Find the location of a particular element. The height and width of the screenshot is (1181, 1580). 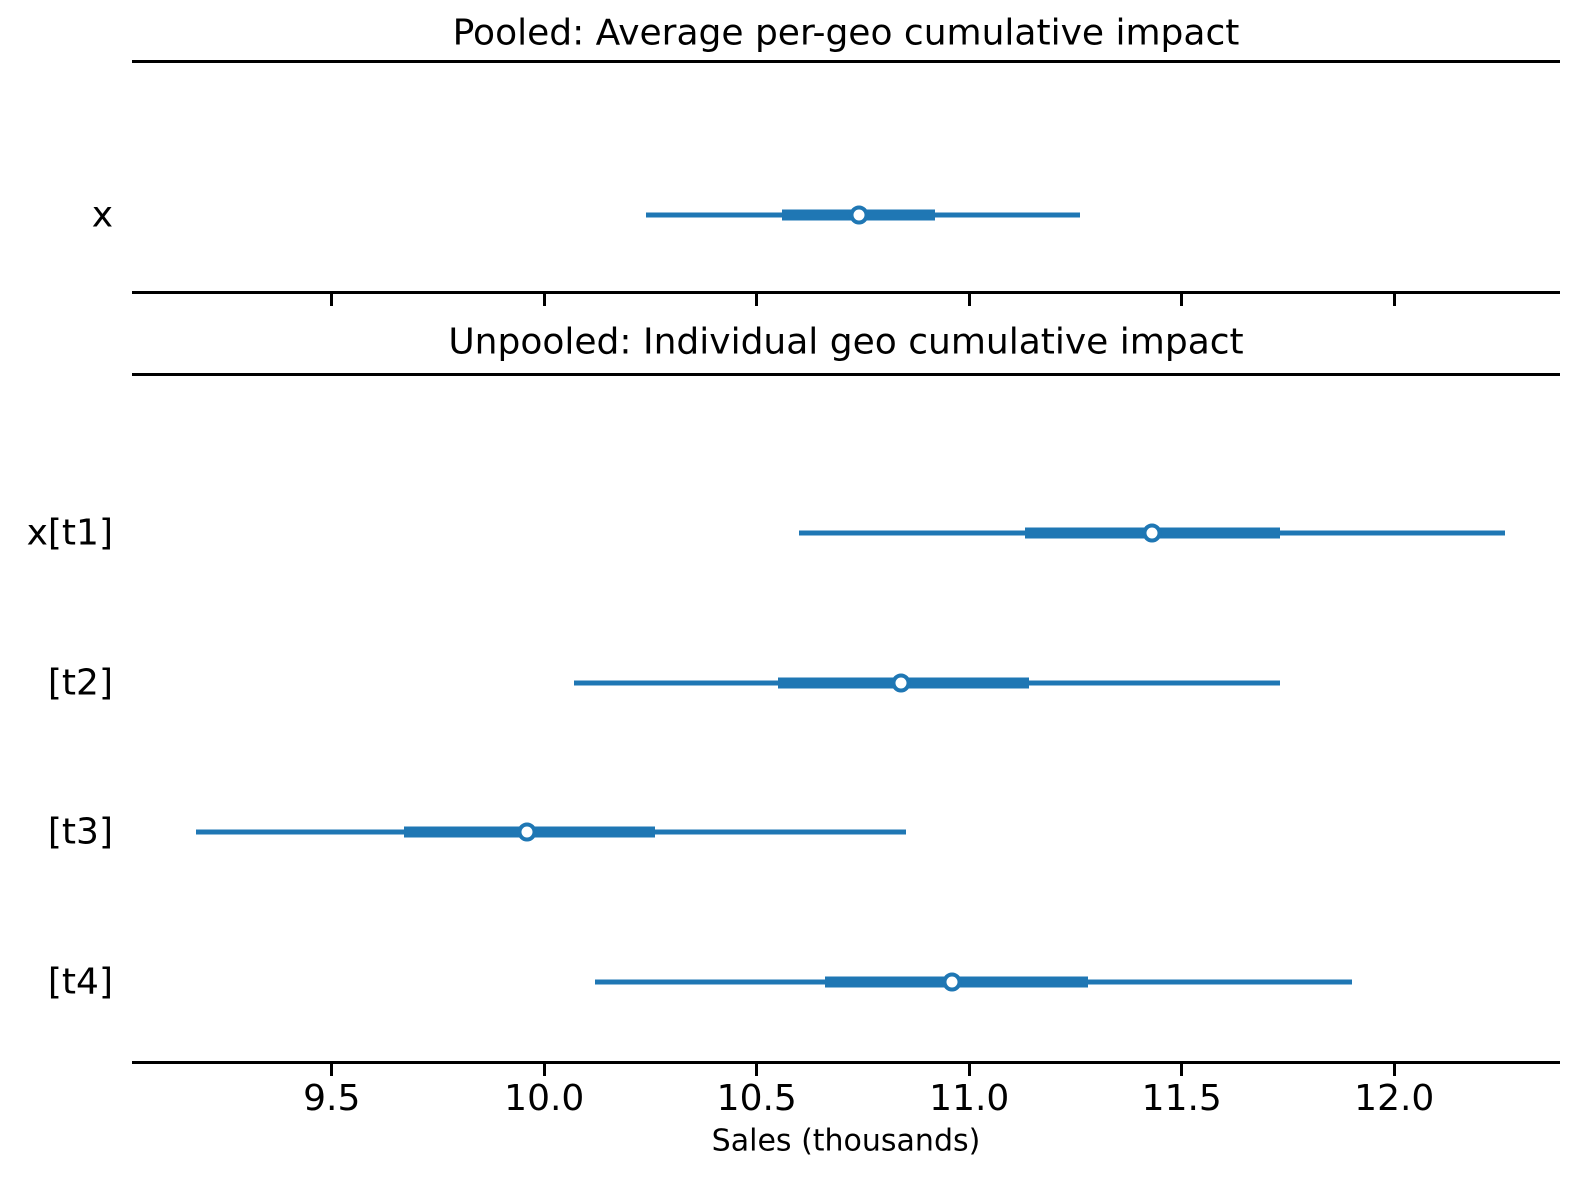

row-label: [t4] is located at coordinates (80, 982).